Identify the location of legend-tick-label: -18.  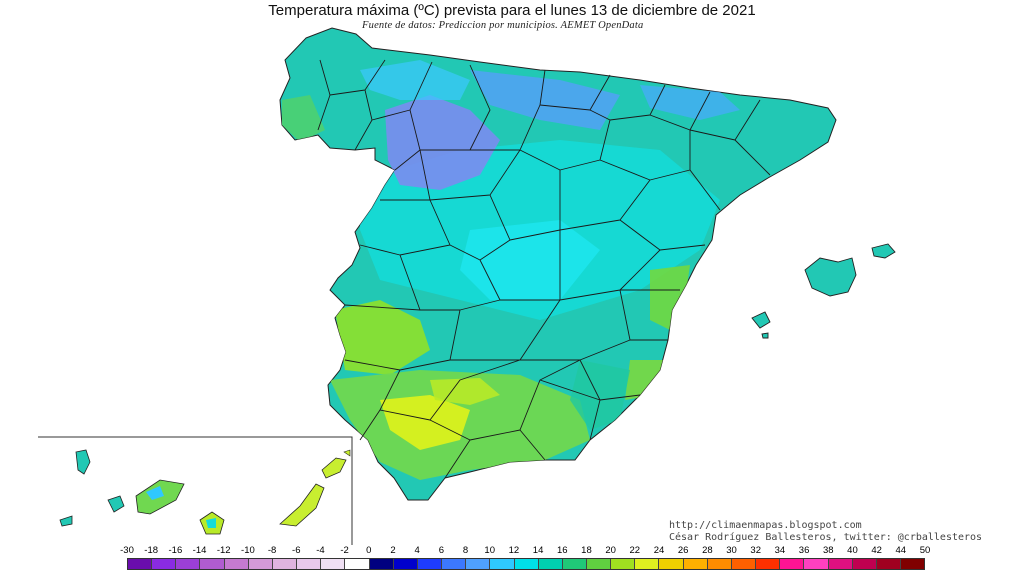
(151, 550).